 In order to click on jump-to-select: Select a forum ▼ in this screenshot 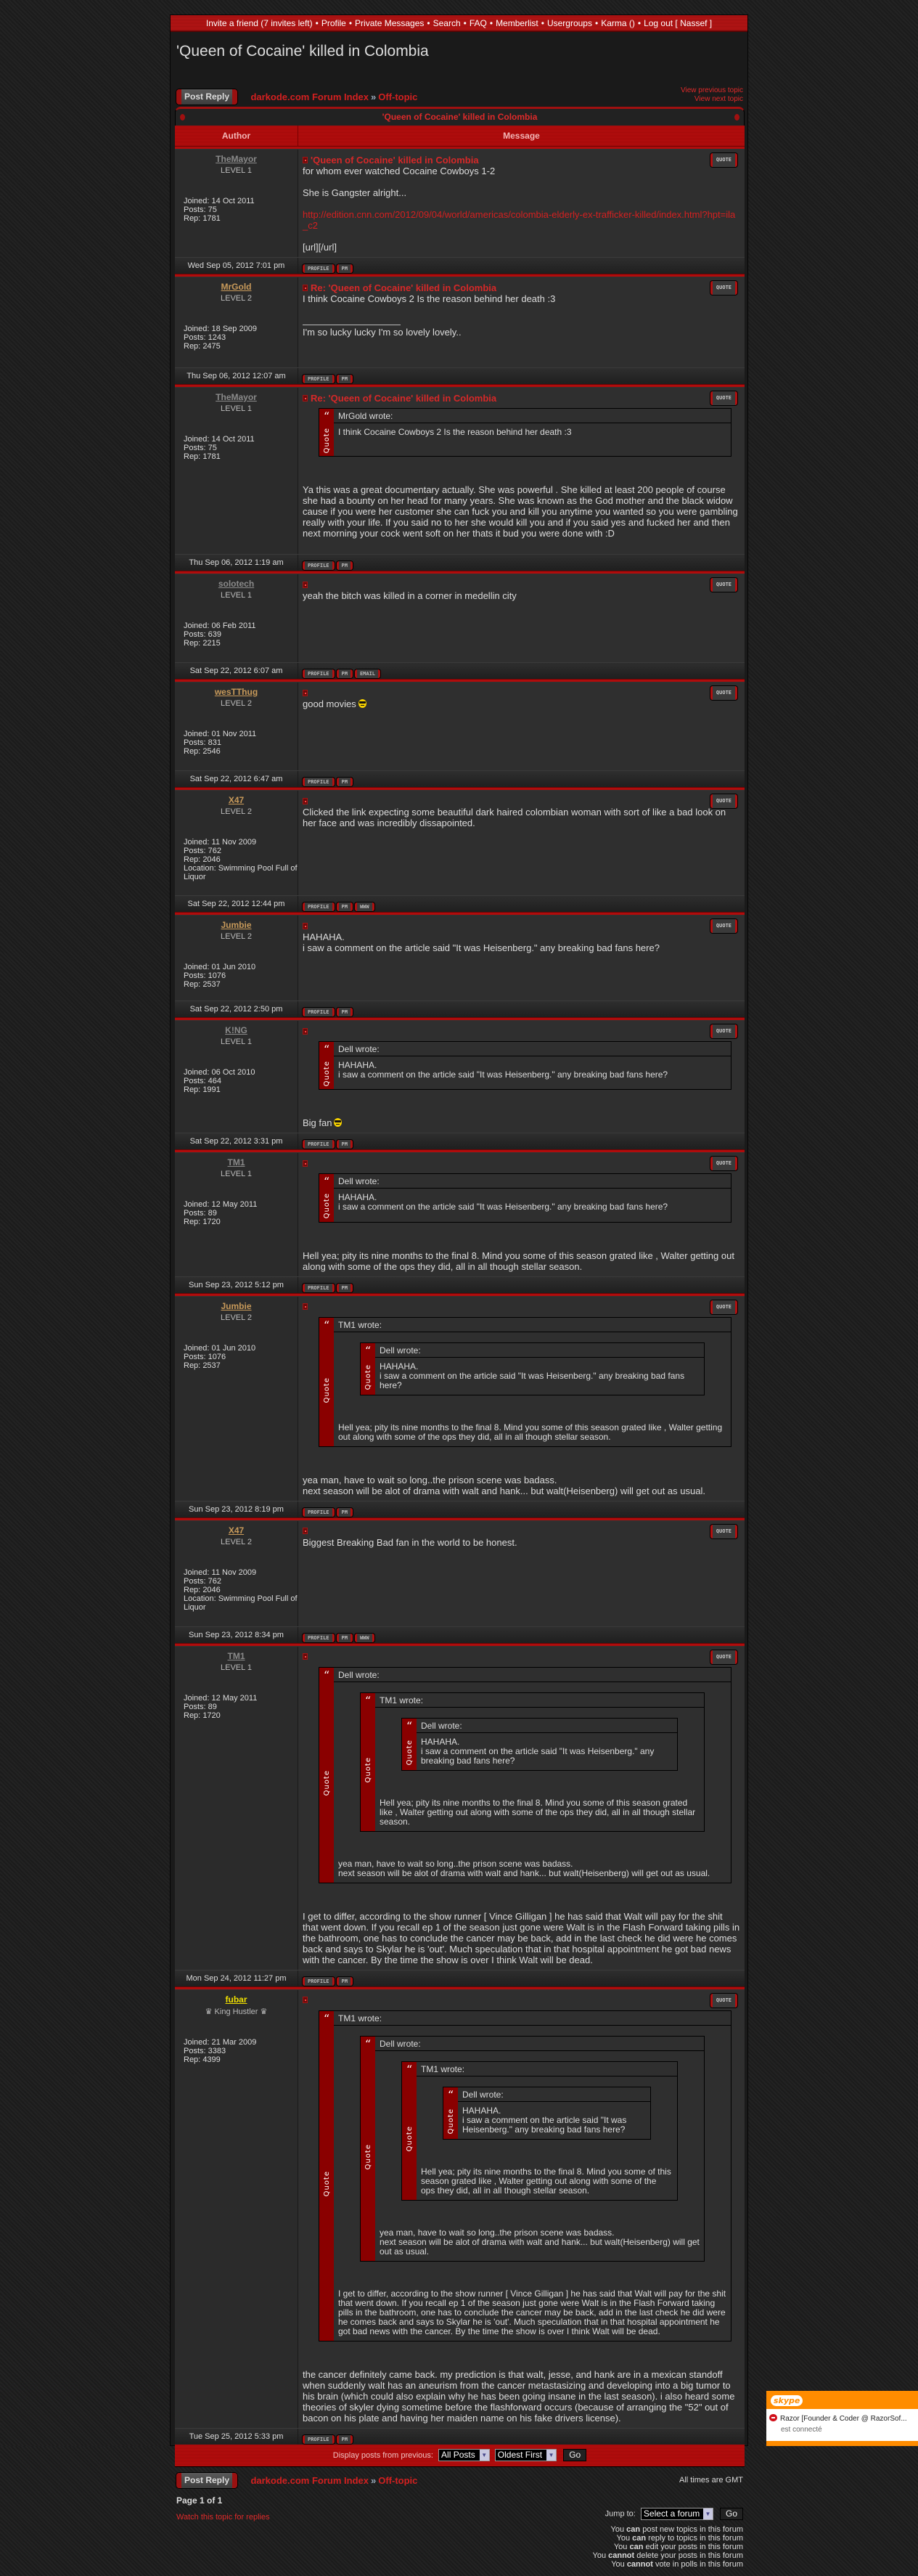, I will do `click(676, 2513)`.